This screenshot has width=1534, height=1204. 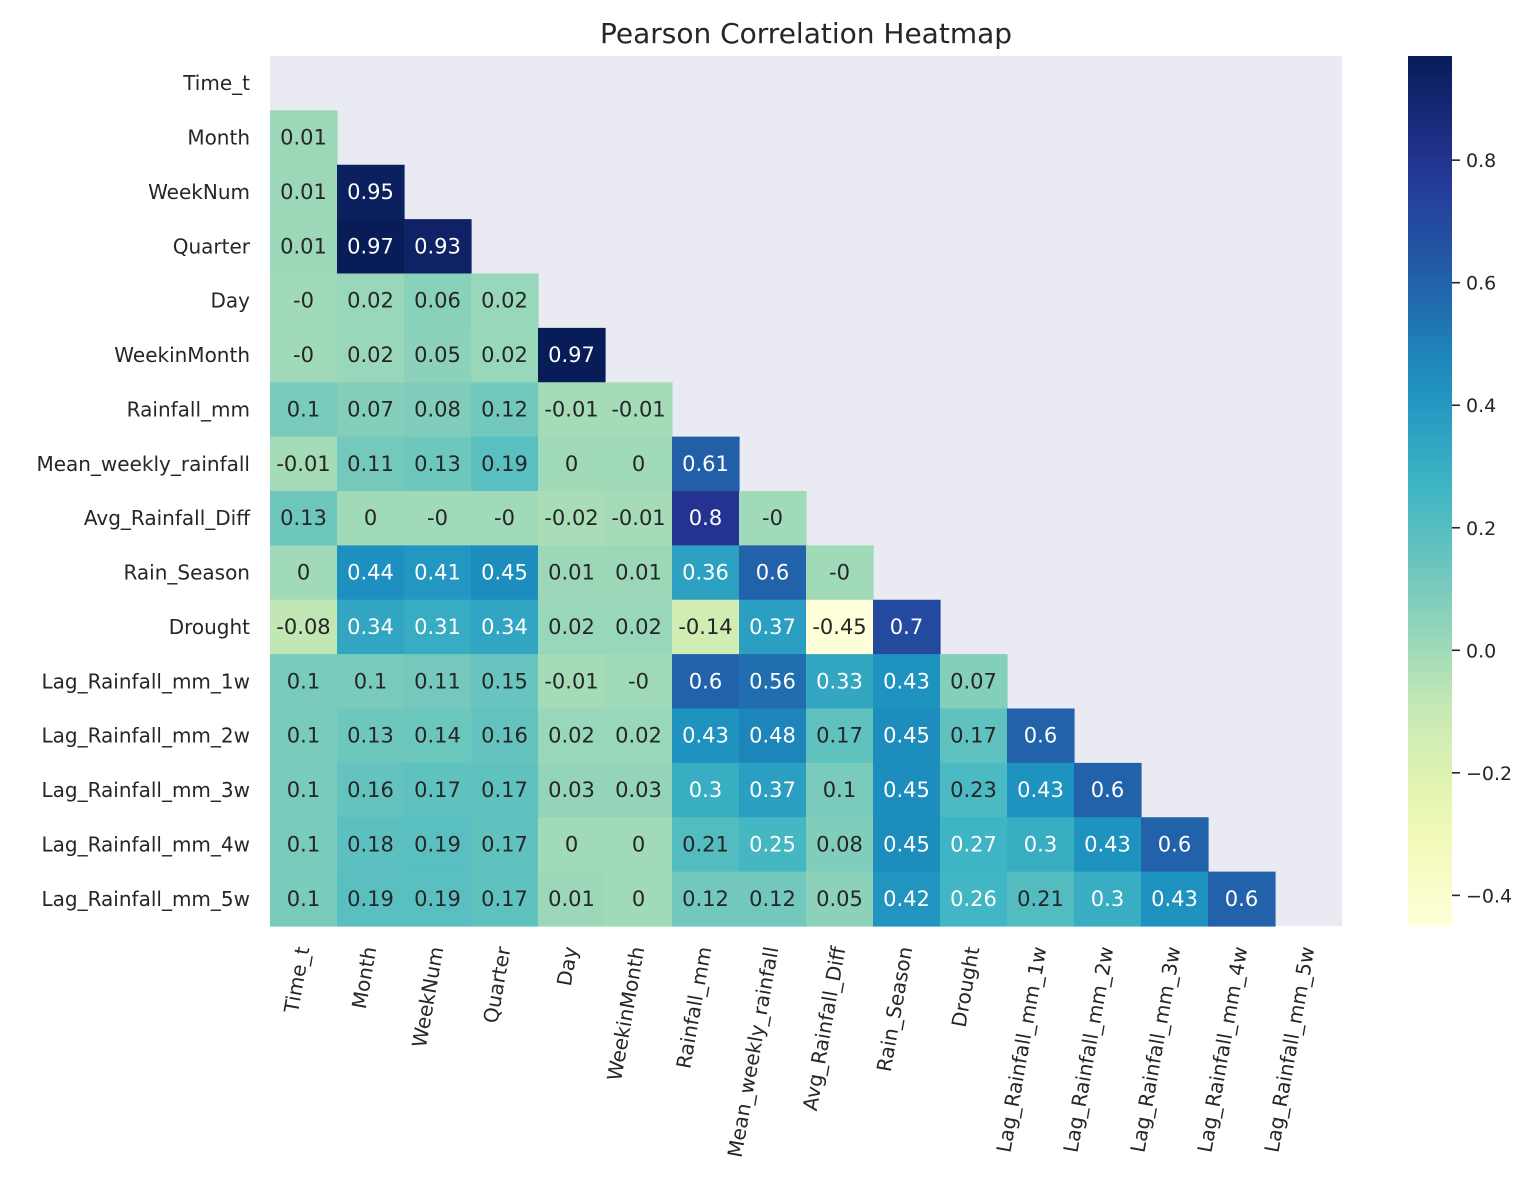 What do you see at coordinates (1481, 651) in the screenshot?
I see `colorbar-tick-label: 0.0` at bounding box center [1481, 651].